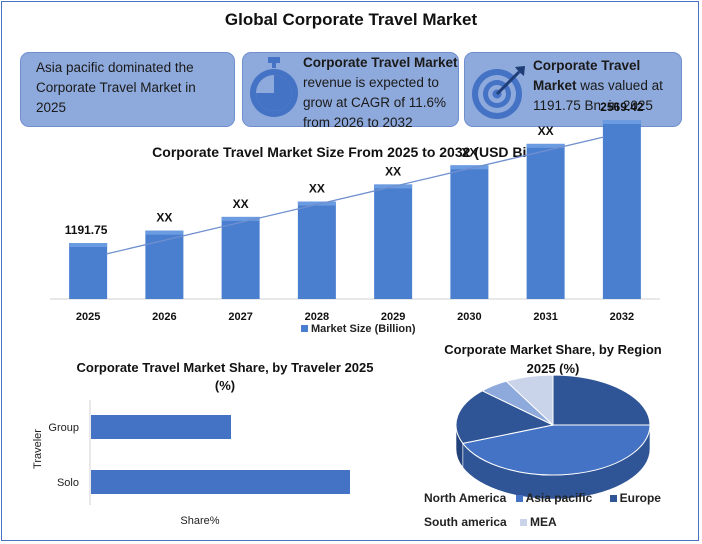 The width and height of the screenshot is (702, 544). What do you see at coordinates (68, 483) in the screenshot?
I see `y-tick-label-solo: Solo` at bounding box center [68, 483].